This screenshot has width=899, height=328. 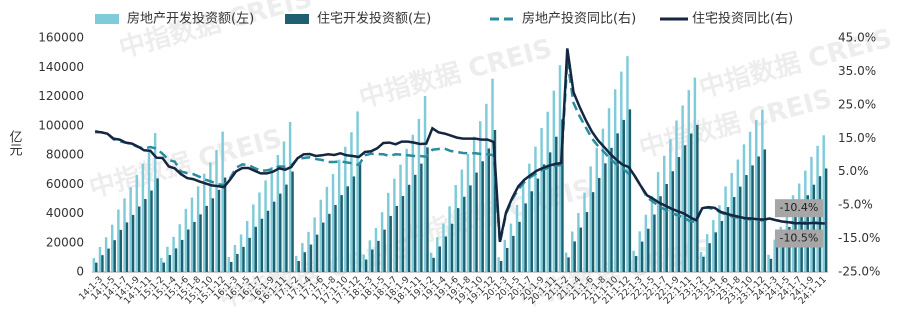 What do you see at coordinates (859, 272) in the screenshot?
I see `y2-tick-label: -25.0%` at bounding box center [859, 272].